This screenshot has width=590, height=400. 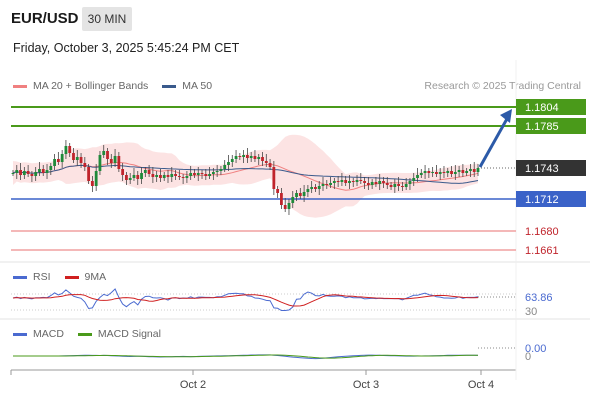 I want to click on resistance-tag, so click(x=551, y=107).